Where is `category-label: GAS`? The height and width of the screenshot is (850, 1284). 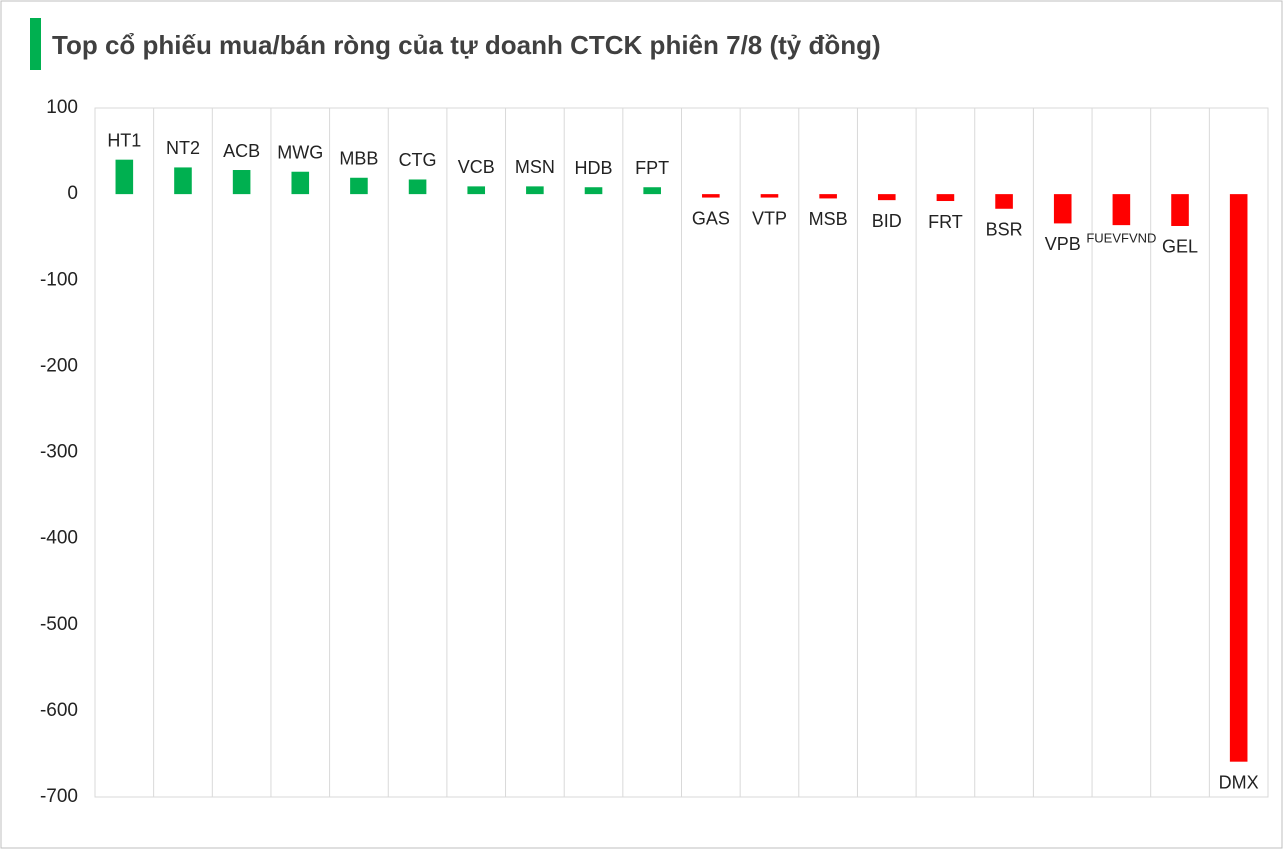
category-label: GAS is located at coordinates (711, 218).